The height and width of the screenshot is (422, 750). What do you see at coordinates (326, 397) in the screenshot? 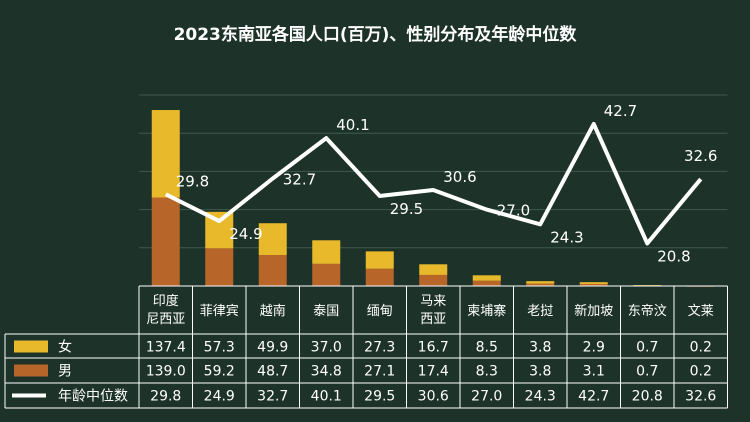
I see `table-value-median-age-3: 40.1` at bounding box center [326, 397].